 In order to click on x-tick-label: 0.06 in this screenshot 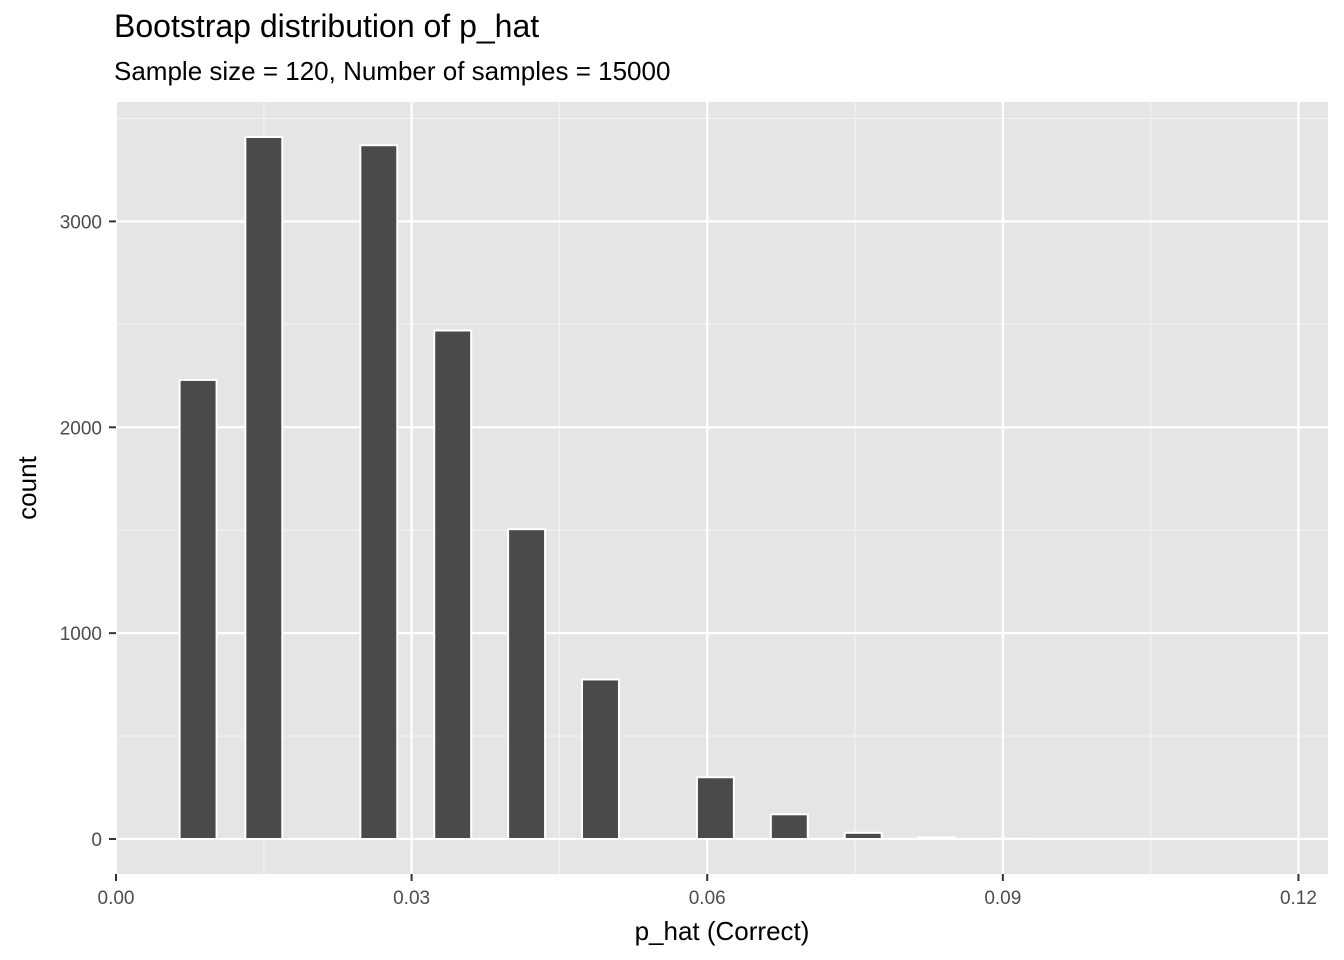, I will do `click(707, 898)`.